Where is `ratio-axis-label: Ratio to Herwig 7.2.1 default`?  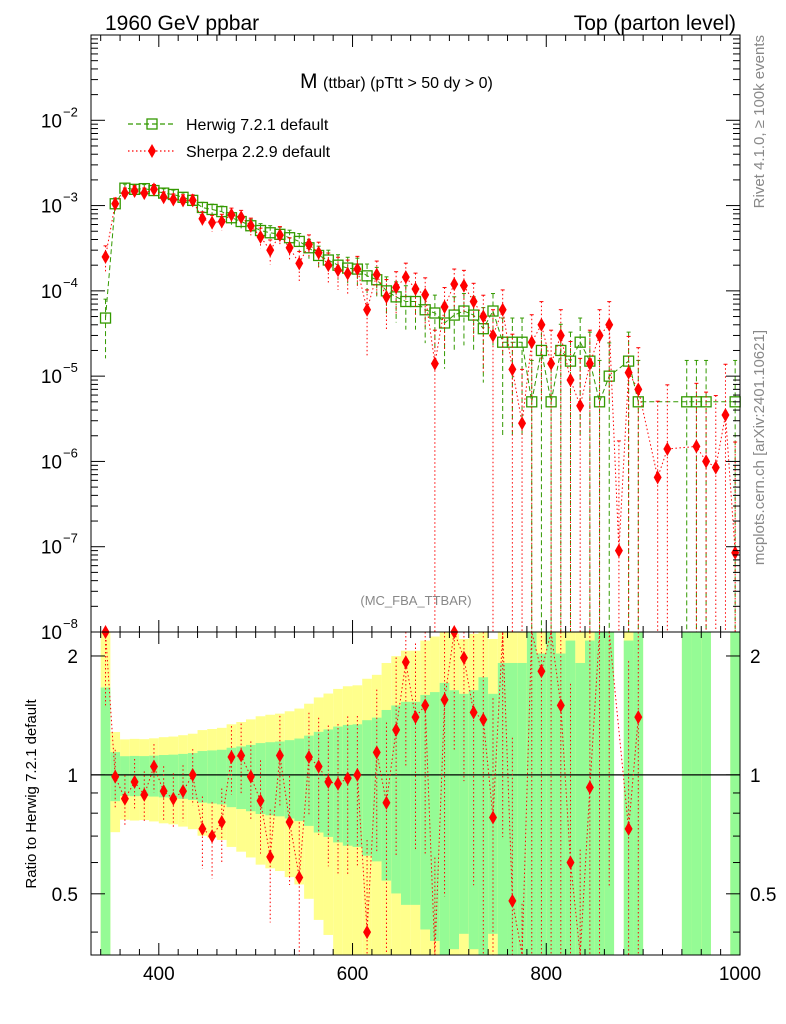
ratio-axis-label: Ratio to Herwig 7.2.1 default is located at coordinates (31, 794).